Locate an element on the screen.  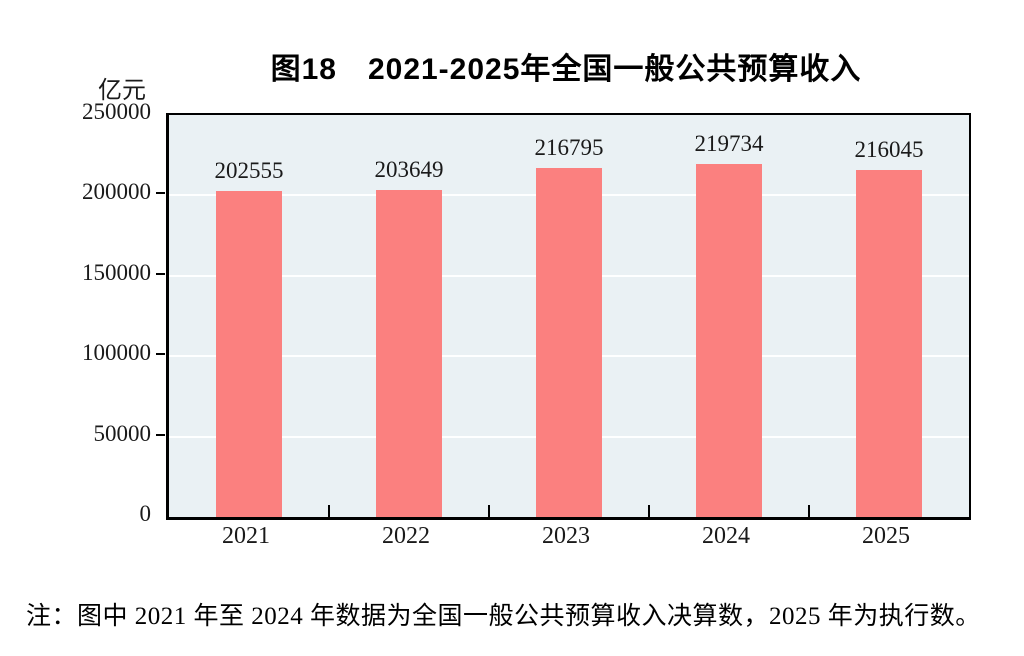
bar-value-label: 203649 is located at coordinates (409, 169).